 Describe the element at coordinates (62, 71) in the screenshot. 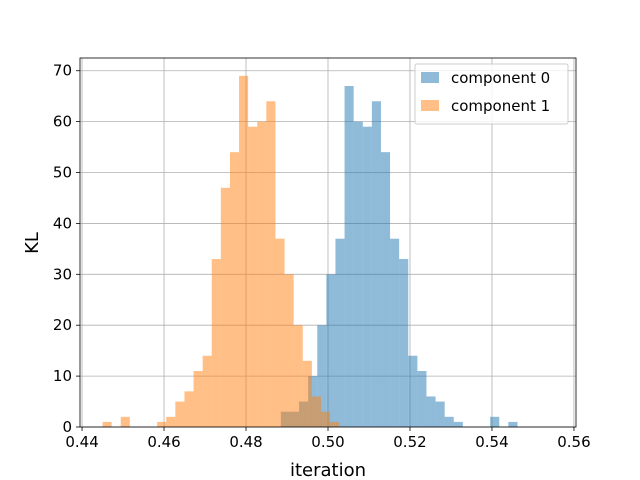

I see `y-tick-label: 70` at that location.